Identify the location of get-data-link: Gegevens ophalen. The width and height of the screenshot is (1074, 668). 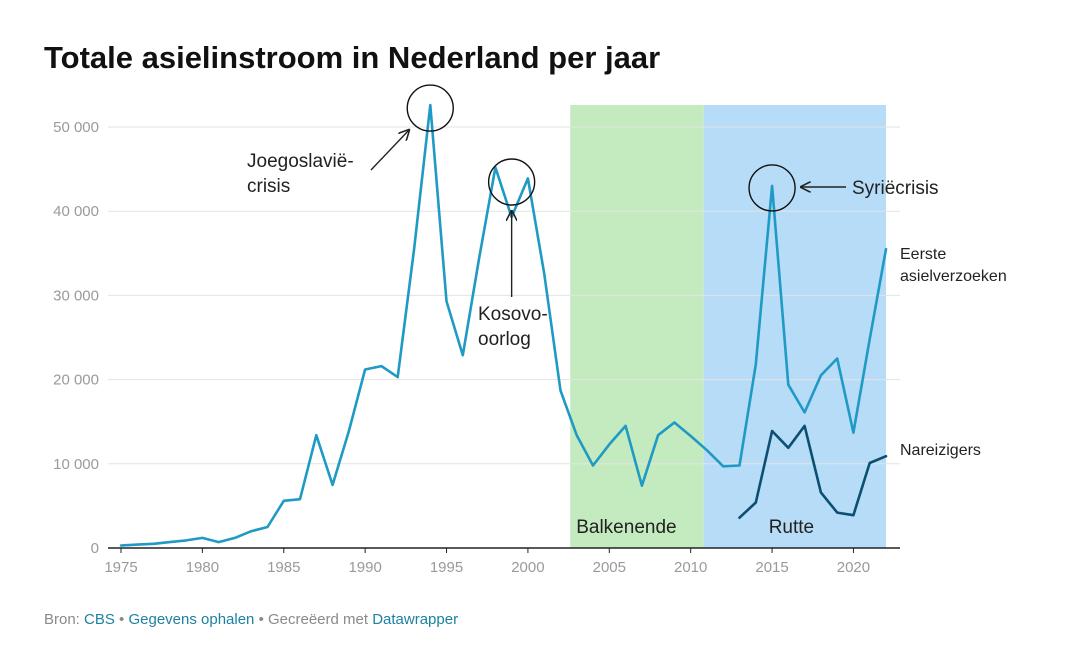
(191, 619).